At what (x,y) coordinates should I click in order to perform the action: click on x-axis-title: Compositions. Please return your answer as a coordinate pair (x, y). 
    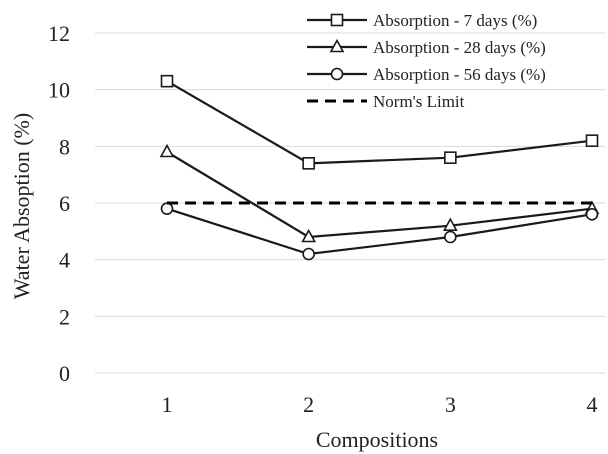
    Looking at the image, I should click on (377, 439).